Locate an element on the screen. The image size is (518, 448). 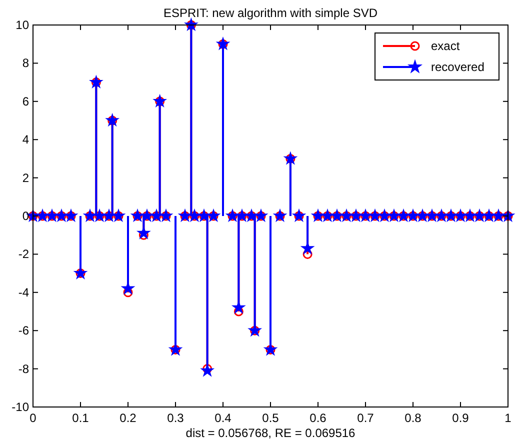
x-tick-label: 0.4 is located at coordinates (223, 418).